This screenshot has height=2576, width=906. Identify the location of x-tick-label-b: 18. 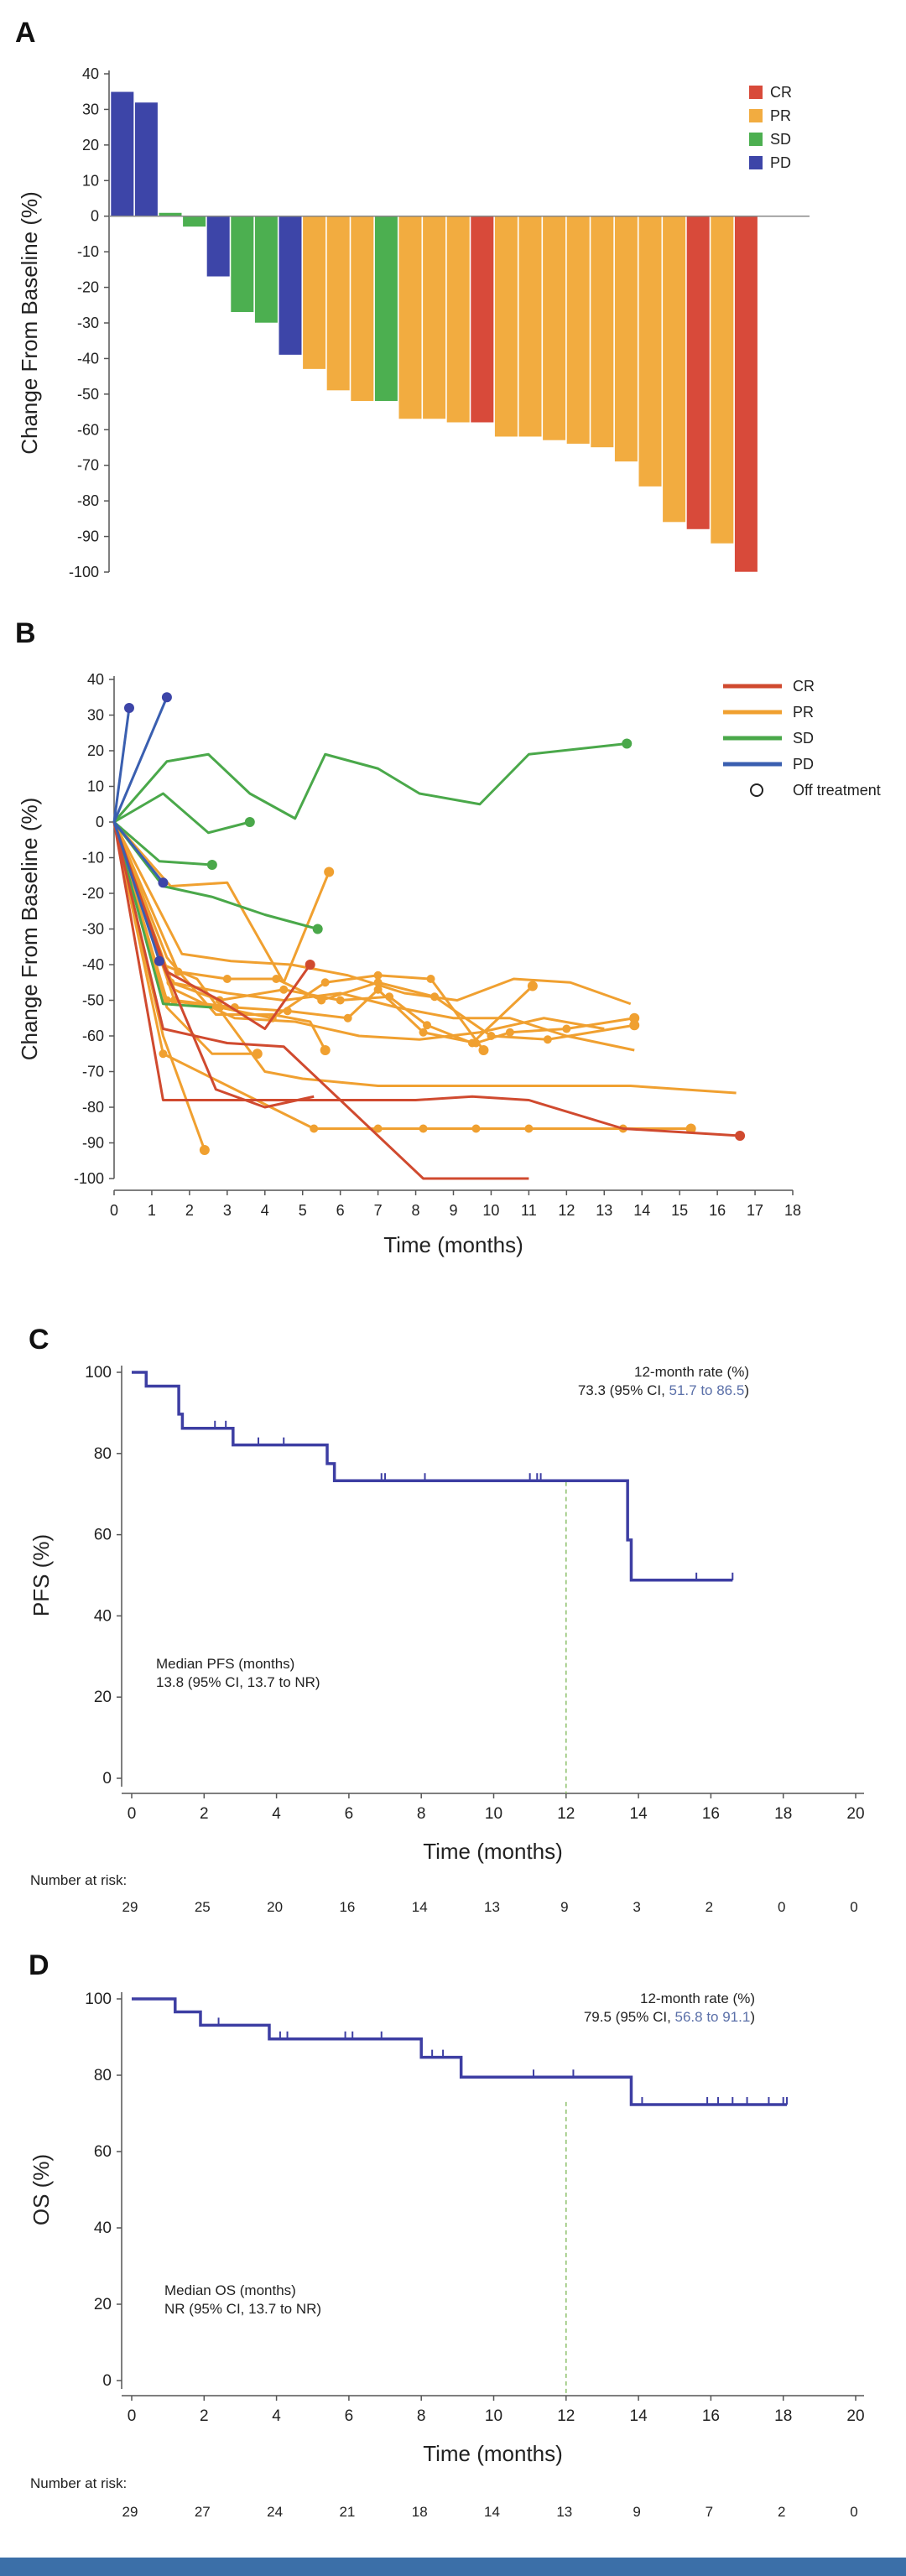
(792, 1210).